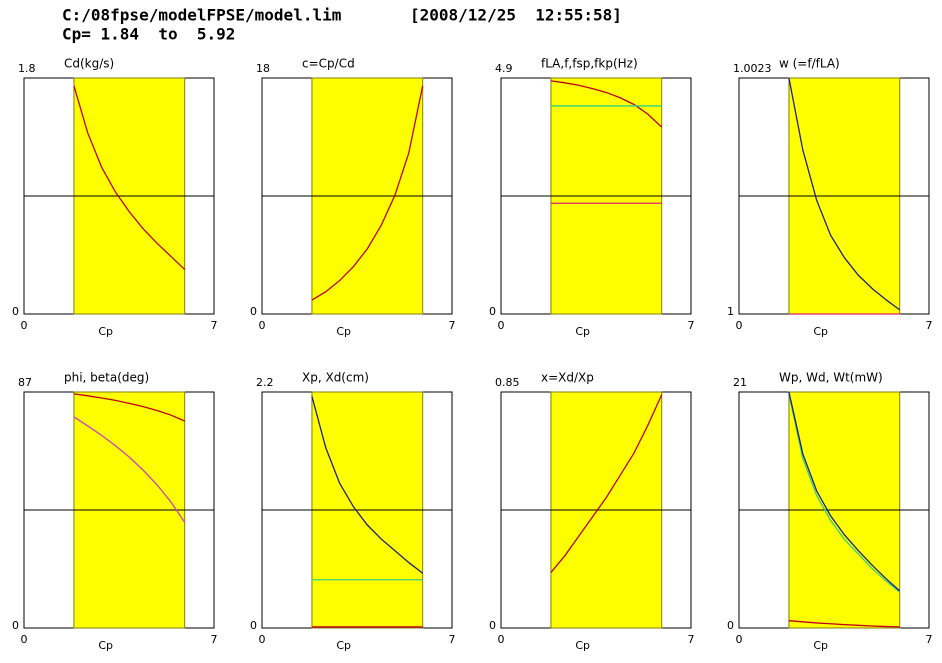  Describe the element at coordinates (752, 68) in the screenshot. I see `y-tick-label: 1.0023` at that location.